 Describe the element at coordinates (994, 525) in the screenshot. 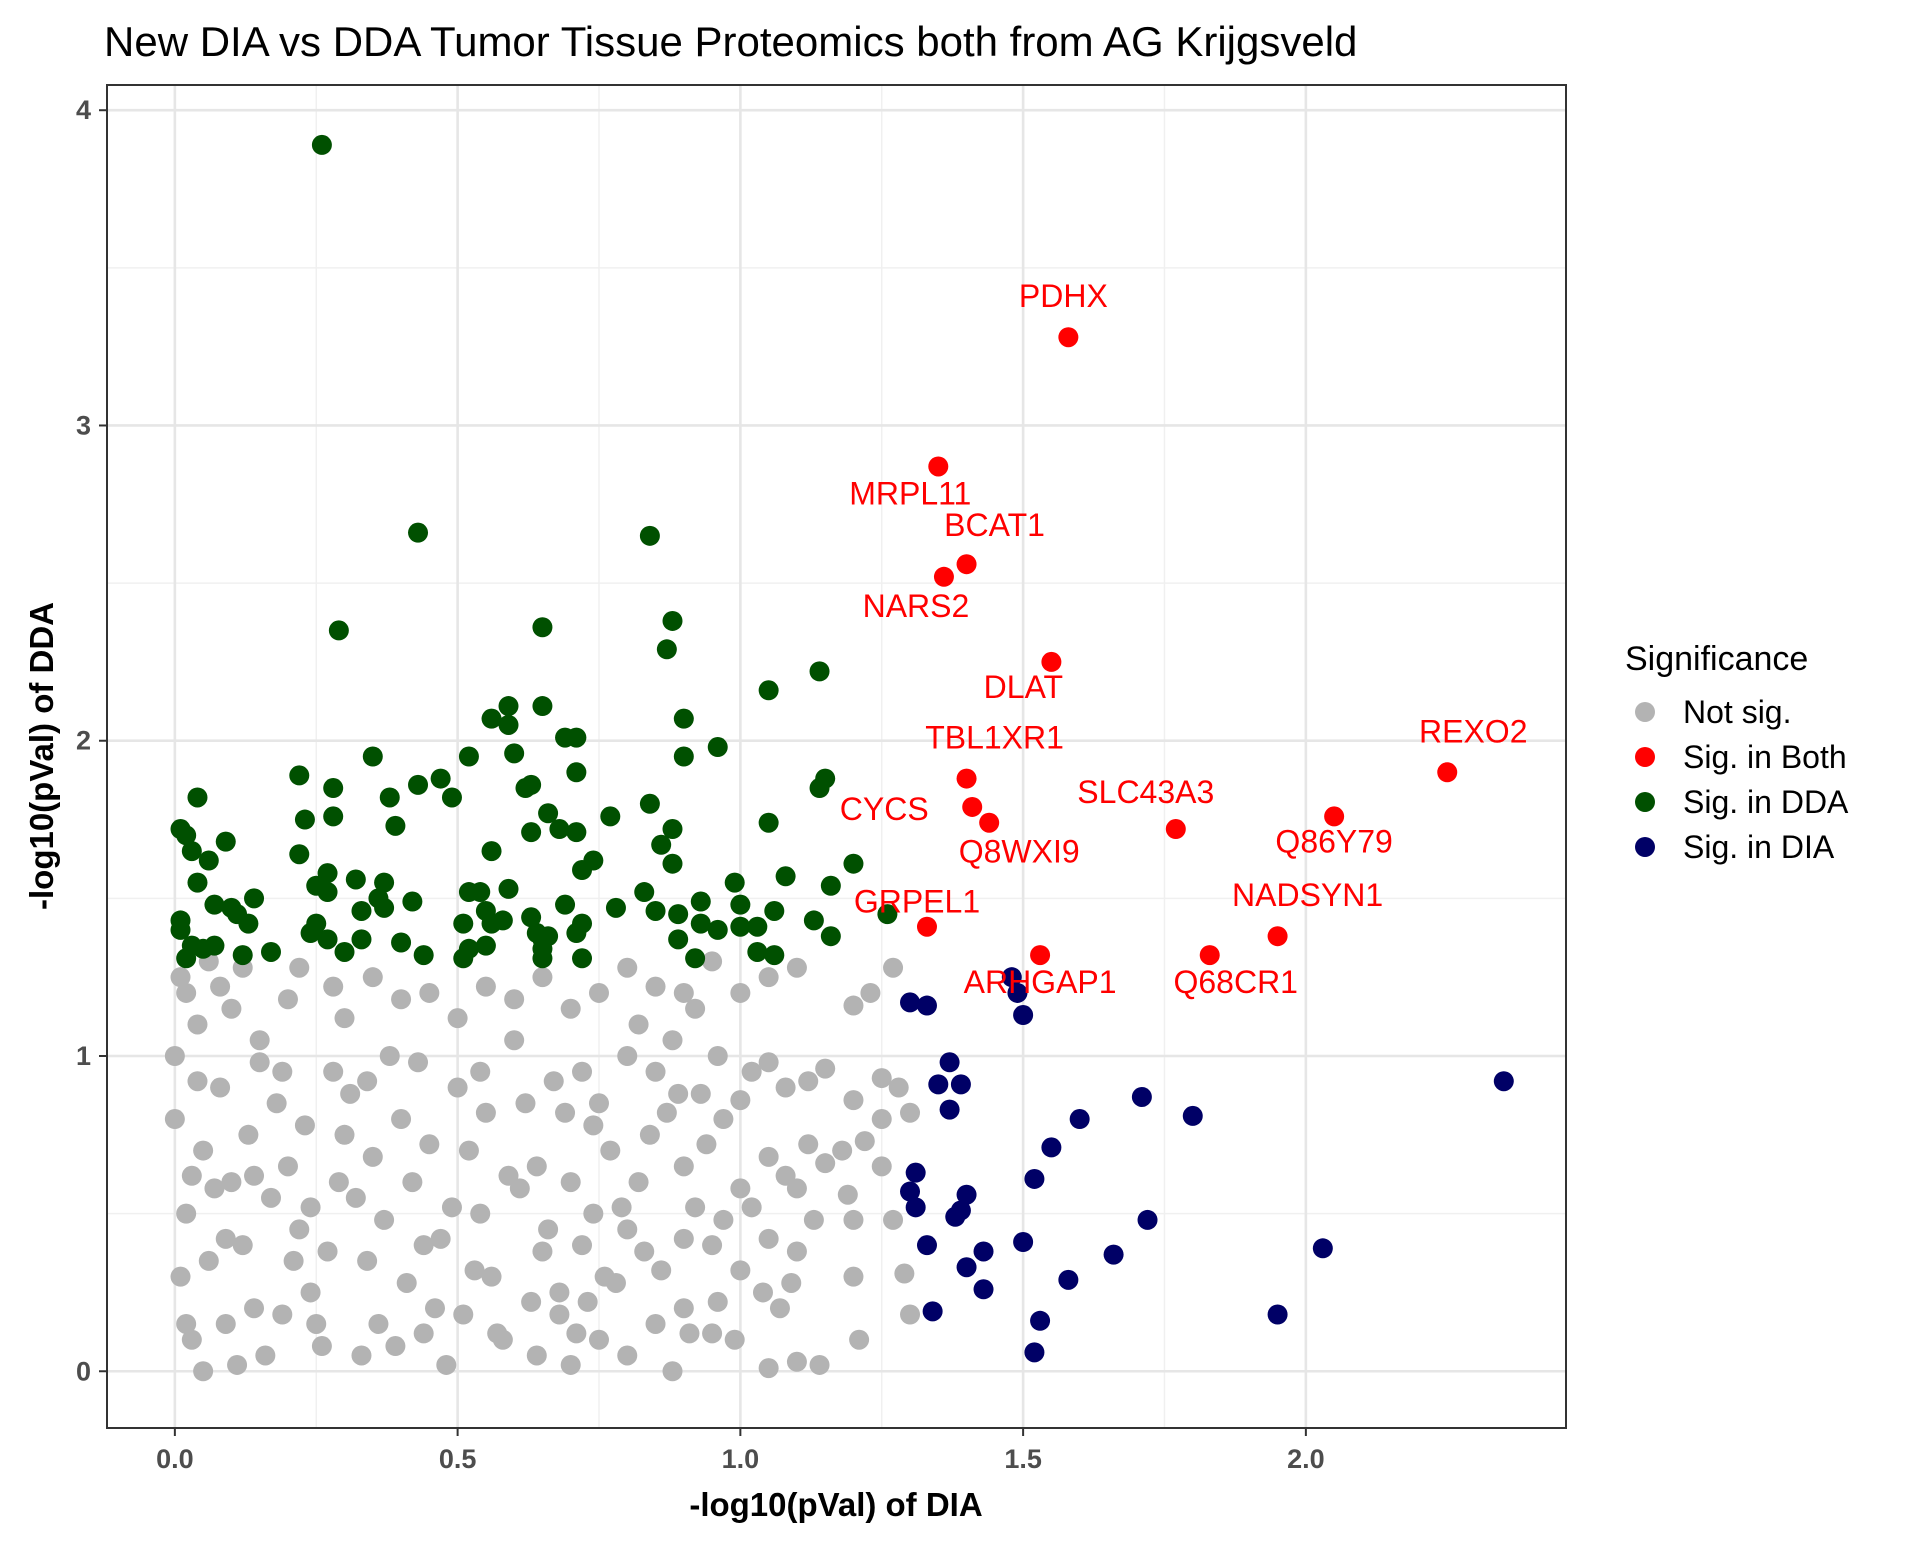

I see `point-label: BCAT1` at that location.